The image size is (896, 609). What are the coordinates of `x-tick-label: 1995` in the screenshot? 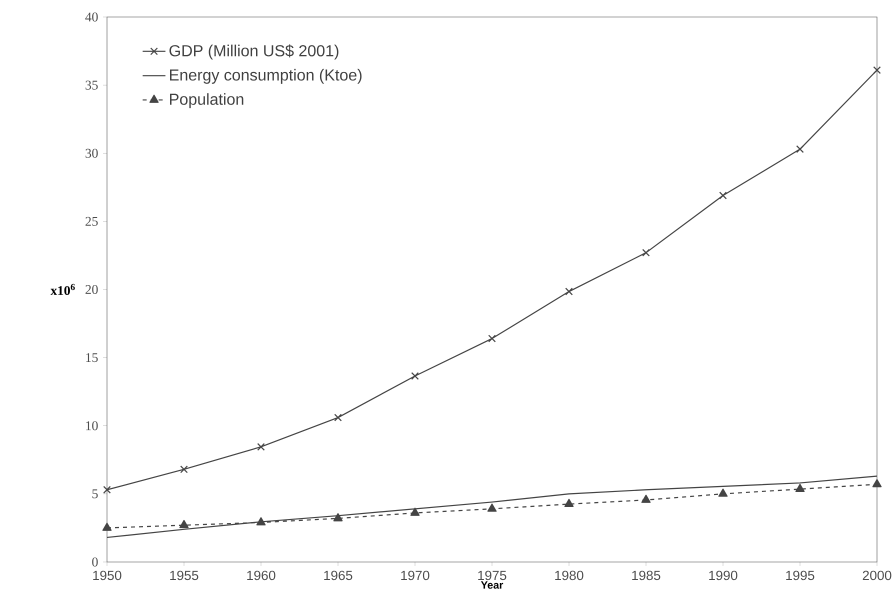 It's located at (800, 575).